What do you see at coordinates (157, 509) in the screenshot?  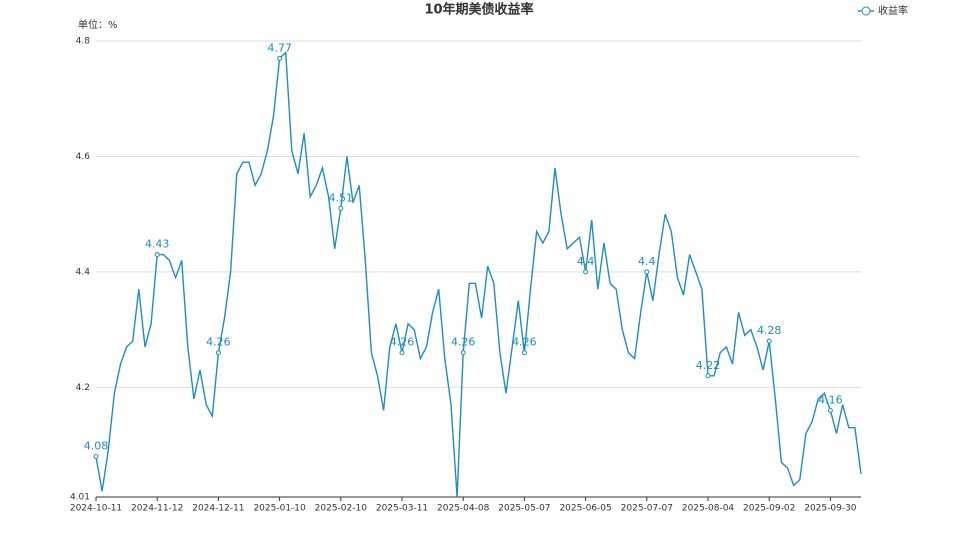 I see `x-tick-label: 2024-11-12` at bounding box center [157, 509].